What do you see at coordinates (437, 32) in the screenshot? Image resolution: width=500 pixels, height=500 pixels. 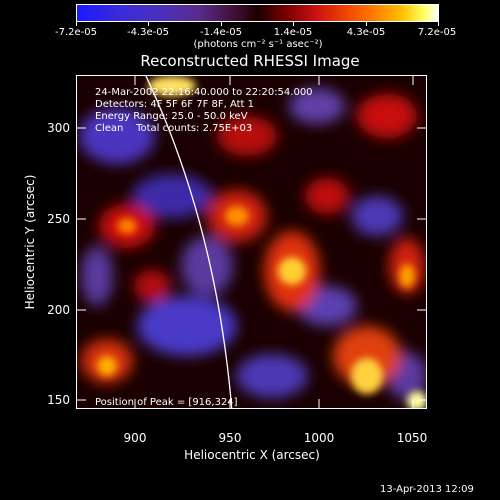 I see `colorbar-tick-label: 7.2e-05` at bounding box center [437, 32].